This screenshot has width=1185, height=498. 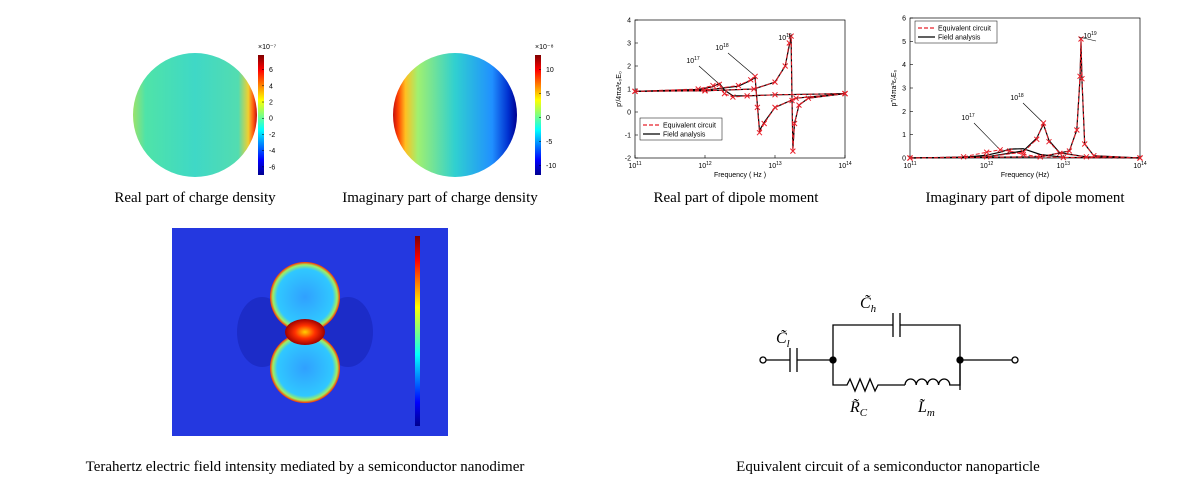 What do you see at coordinates (1025, 175) in the screenshot?
I see `x-axis-label: Frequency (Hz)` at bounding box center [1025, 175].